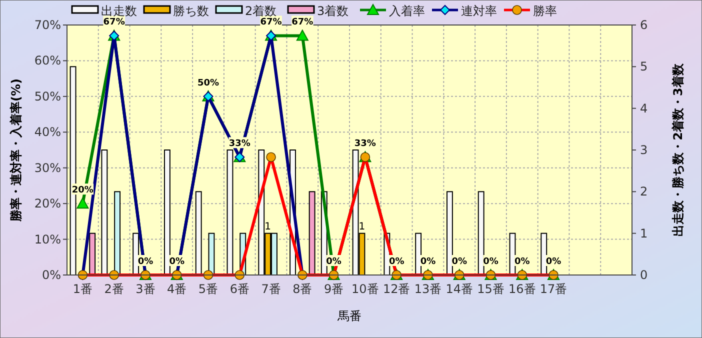 This screenshot has height=338, width=702. Describe the element at coordinates (644, 275) in the screenshot. I see `y2-tick-label: 0` at that location.